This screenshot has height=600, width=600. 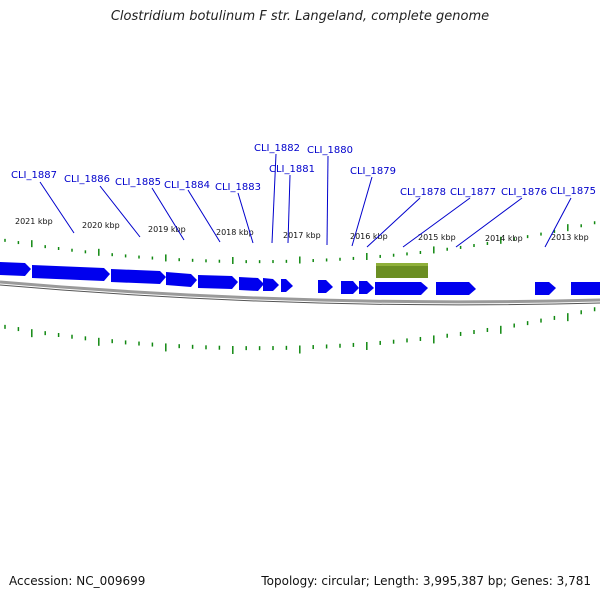 What do you see at coordinates (402, 270) in the screenshot?
I see `feature-block` at bounding box center [402, 270].